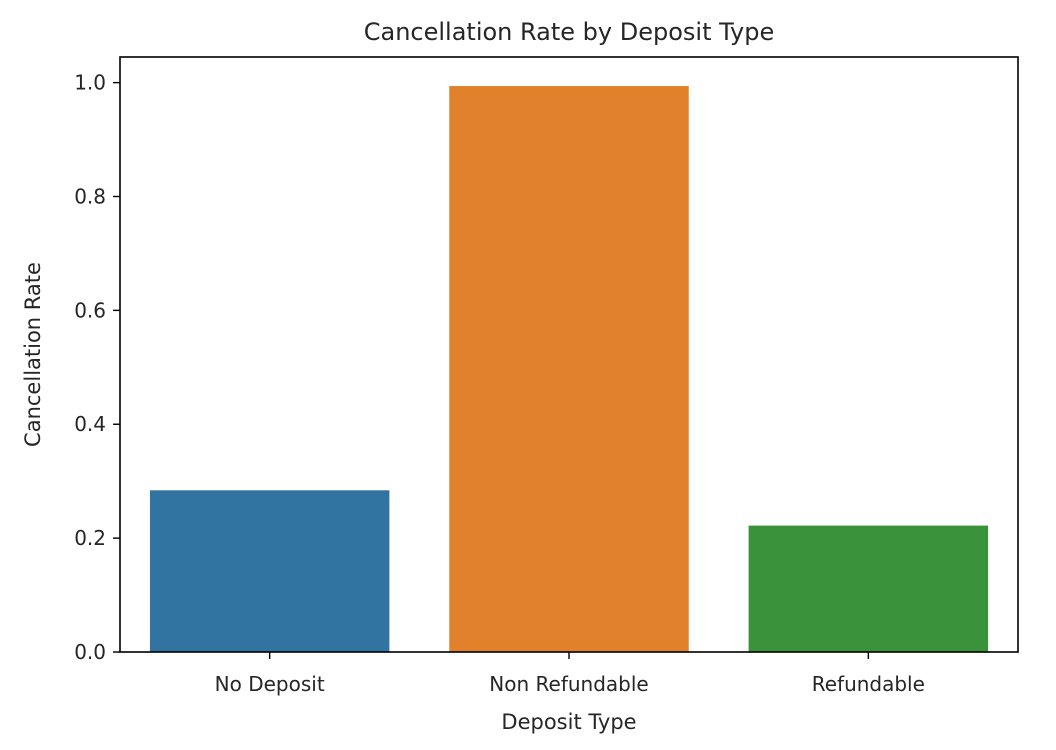  I want to click on x-axis-label: Deposit Type, so click(568, 722).